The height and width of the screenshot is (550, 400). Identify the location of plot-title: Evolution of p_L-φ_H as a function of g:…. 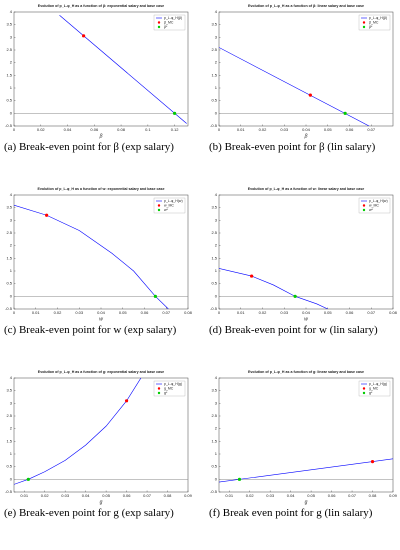
(306, 372).